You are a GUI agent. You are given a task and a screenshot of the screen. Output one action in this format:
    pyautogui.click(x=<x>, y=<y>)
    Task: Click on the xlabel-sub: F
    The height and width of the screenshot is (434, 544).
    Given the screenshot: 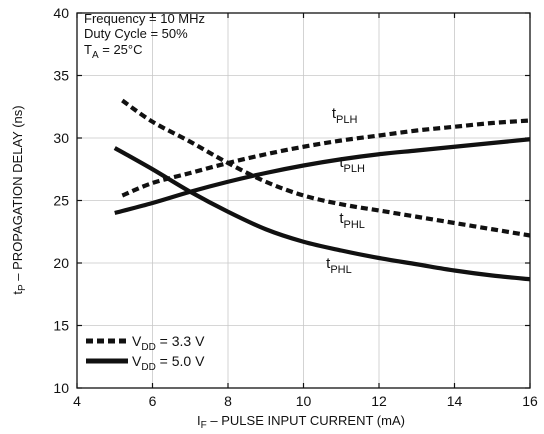 What is the action you would take?
    pyautogui.click(x=204, y=425)
    